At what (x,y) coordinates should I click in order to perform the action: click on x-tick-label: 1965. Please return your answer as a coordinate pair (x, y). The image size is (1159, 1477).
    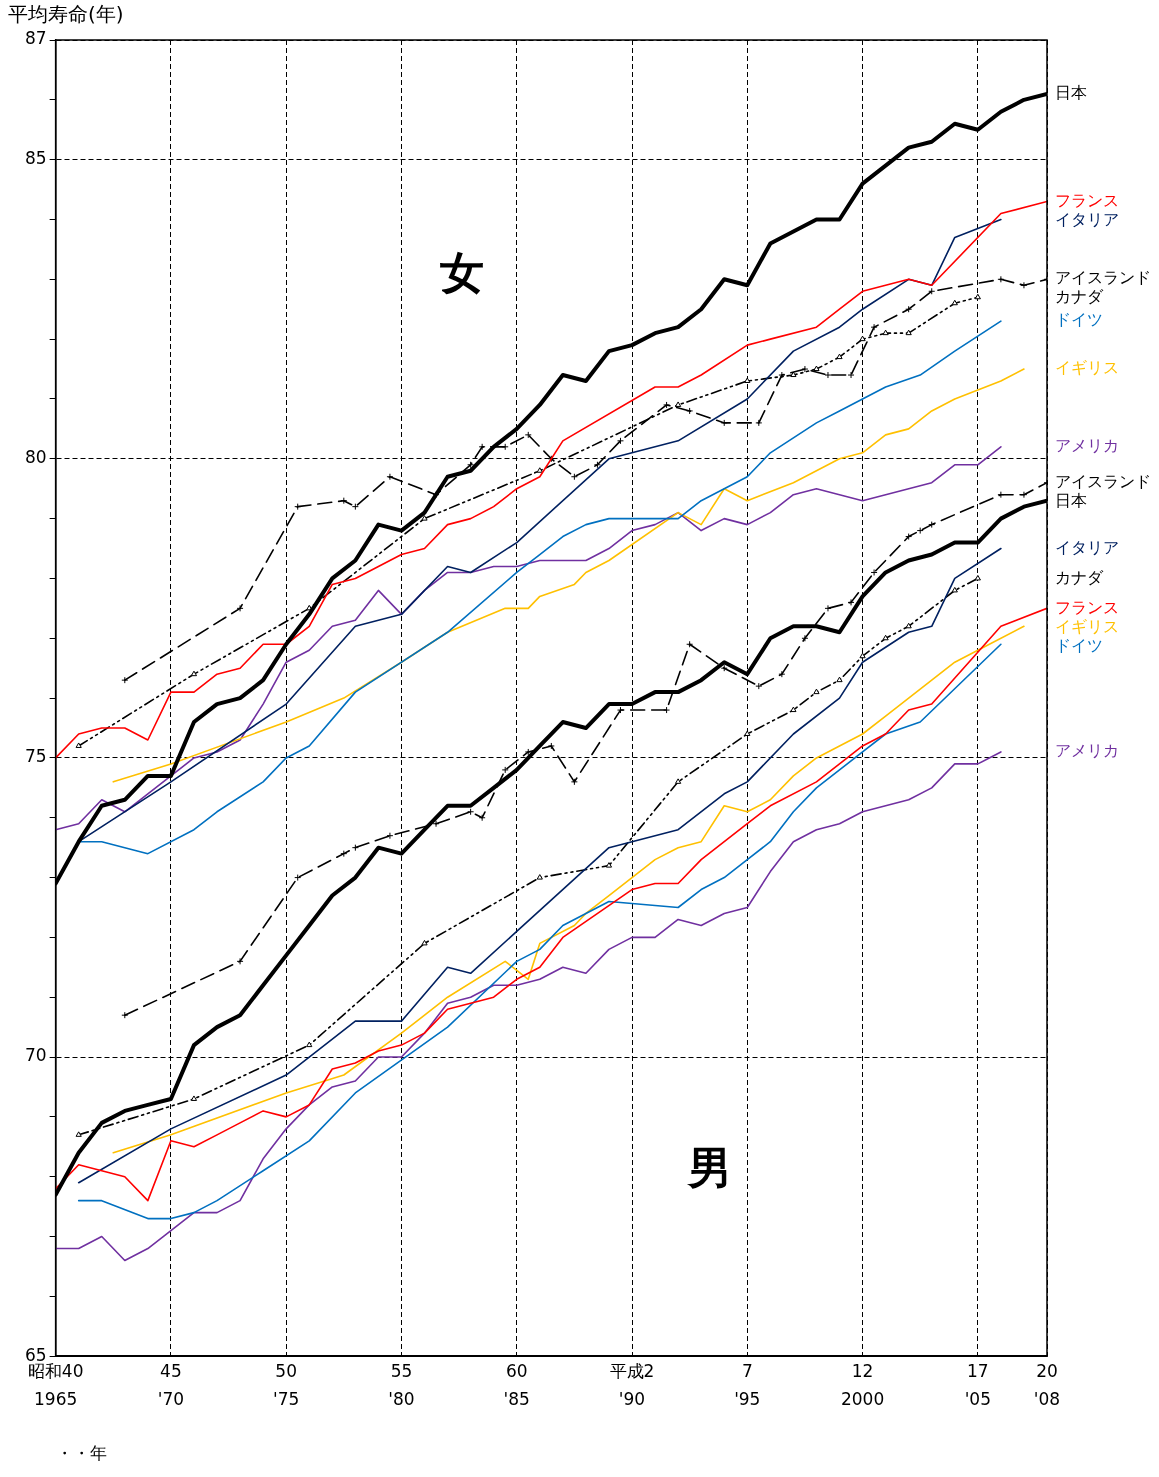
    Looking at the image, I should click on (56, 1398).